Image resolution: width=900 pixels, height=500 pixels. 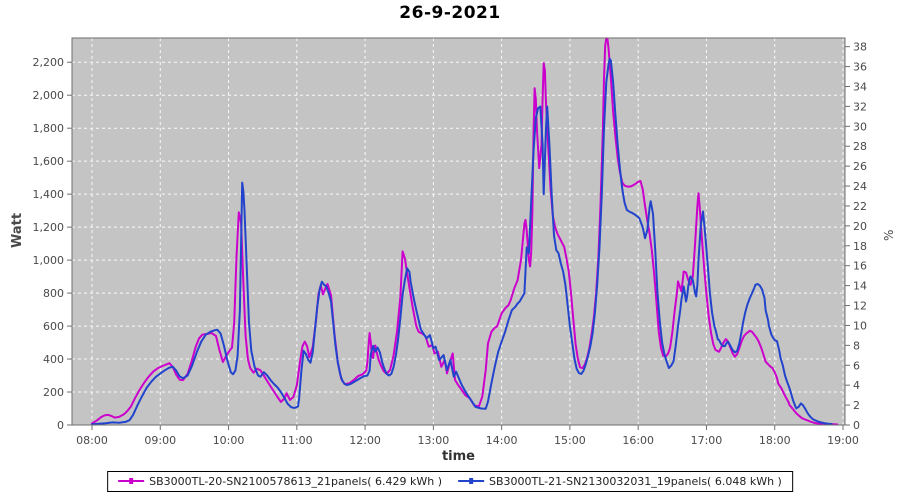 I want to click on svg-text: 6, so click(x=856, y=365).